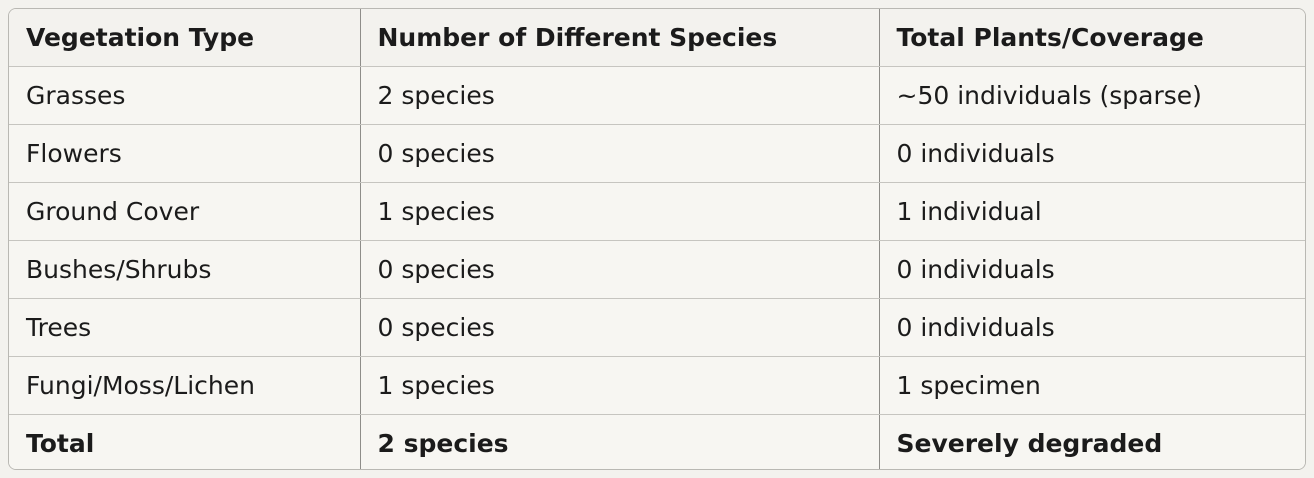 The height and width of the screenshot is (478, 1314). Describe the element at coordinates (184, 95) in the screenshot. I see `cell-vegetation-type: Grasses` at that location.